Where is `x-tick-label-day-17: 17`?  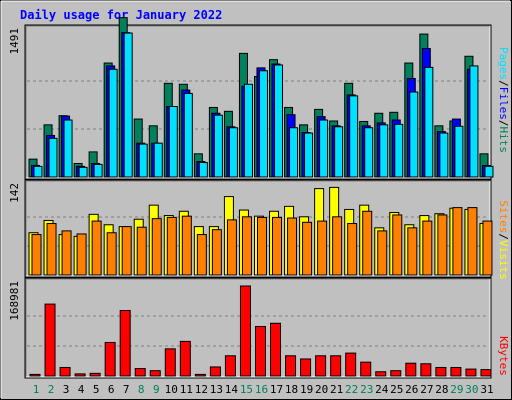
x-tick-label-day-17: 17 is located at coordinates (276, 389).